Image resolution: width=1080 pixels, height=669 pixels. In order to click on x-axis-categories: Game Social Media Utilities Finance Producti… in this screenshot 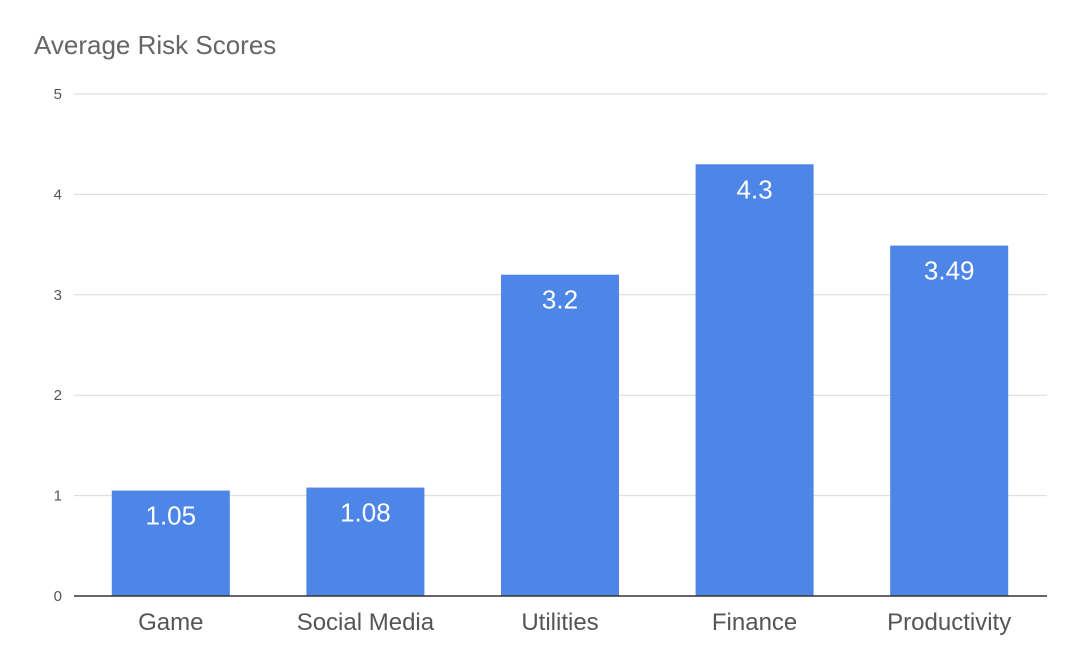, I will do `click(574, 622)`.